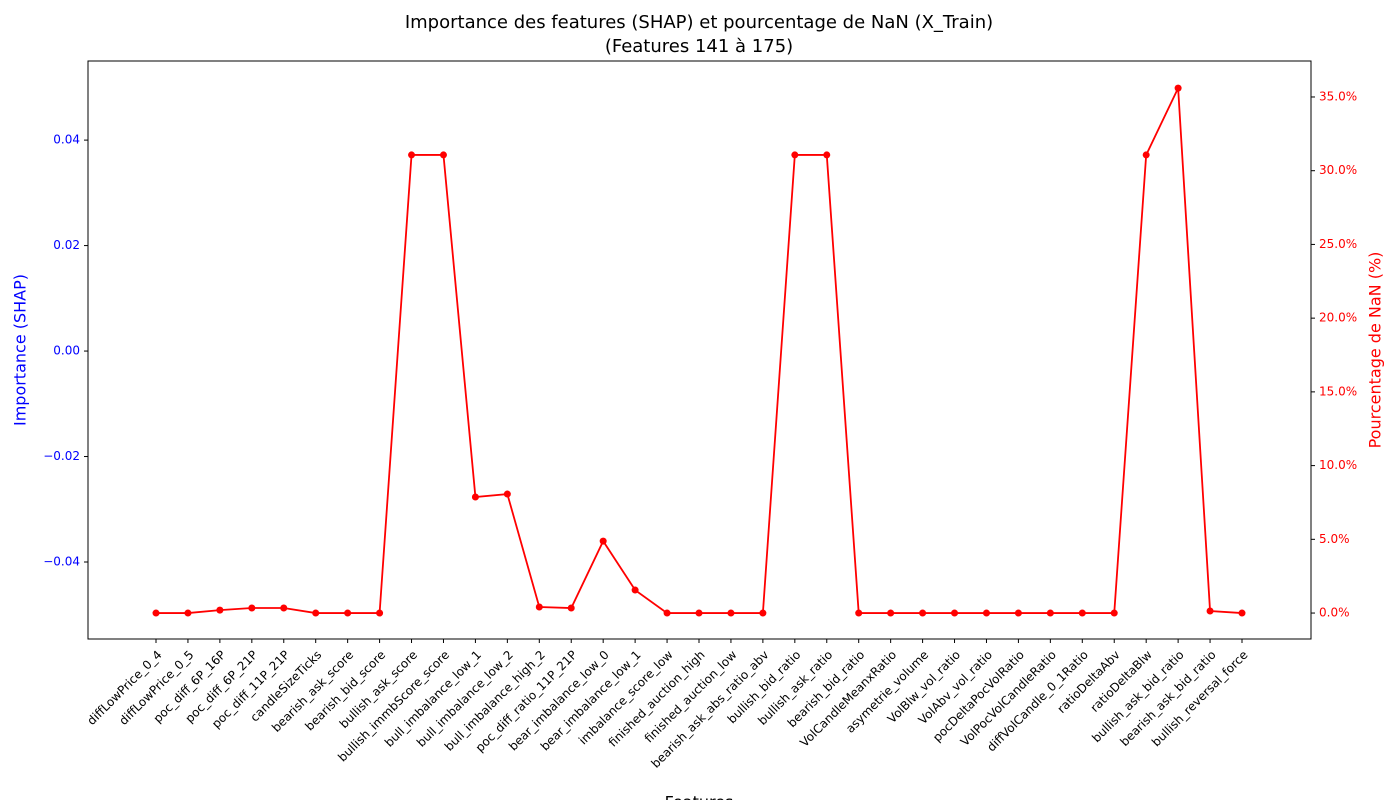 The width and height of the screenshot is (1400, 800). What do you see at coordinates (1338, 96) in the screenshot?
I see `y2-tick-label: 35.0%` at bounding box center [1338, 96].